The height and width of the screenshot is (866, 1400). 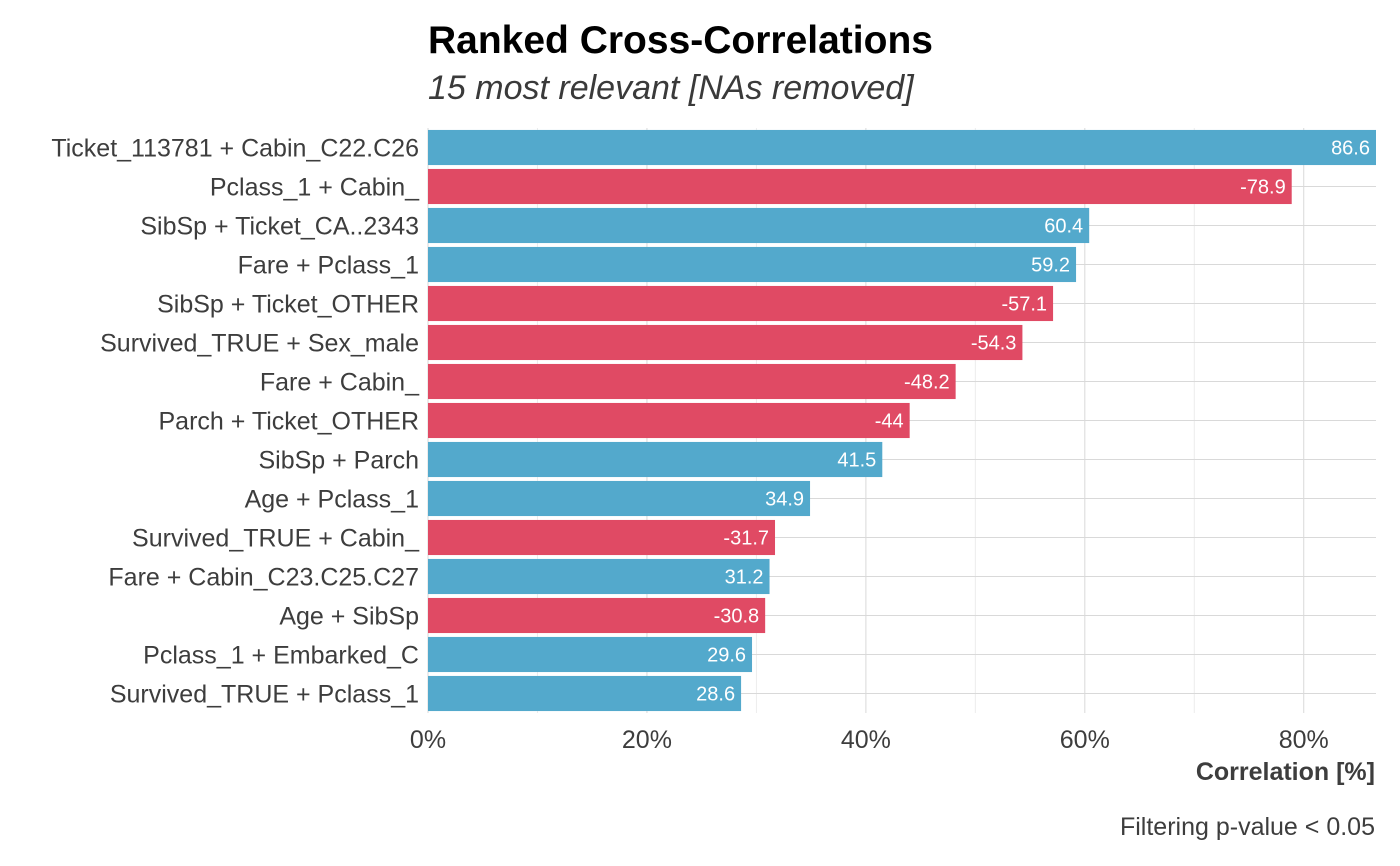 I want to click on x-tick-labels: 0% 20% 40% 60% 80%, so click(x=869, y=740).